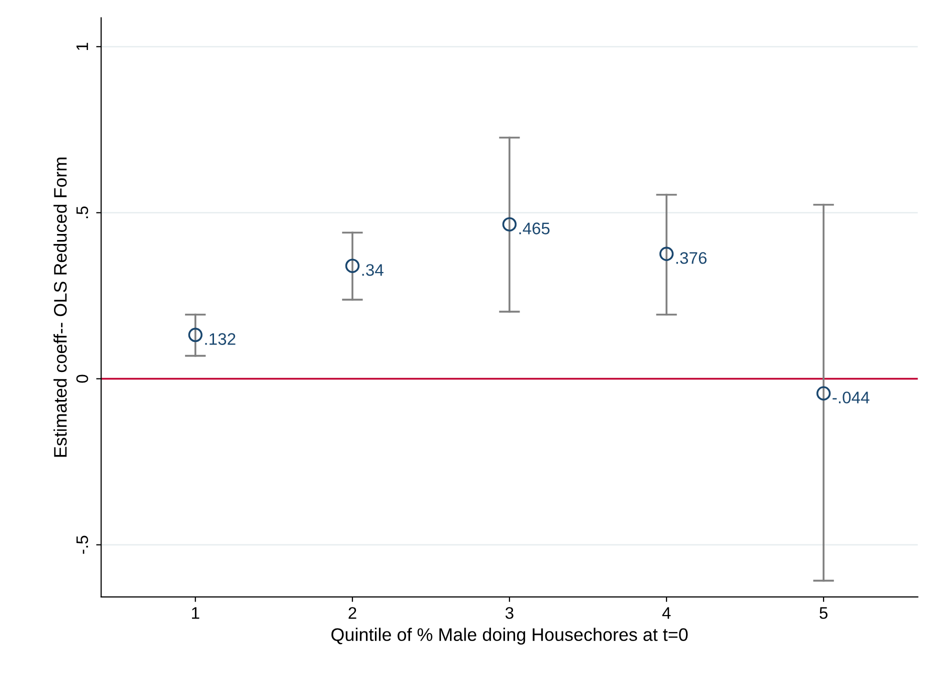 The width and height of the screenshot is (928, 683). What do you see at coordinates (82, 46) in the screenshot?
I see `y-tick-label: 1` at bounding box center [82, 46].